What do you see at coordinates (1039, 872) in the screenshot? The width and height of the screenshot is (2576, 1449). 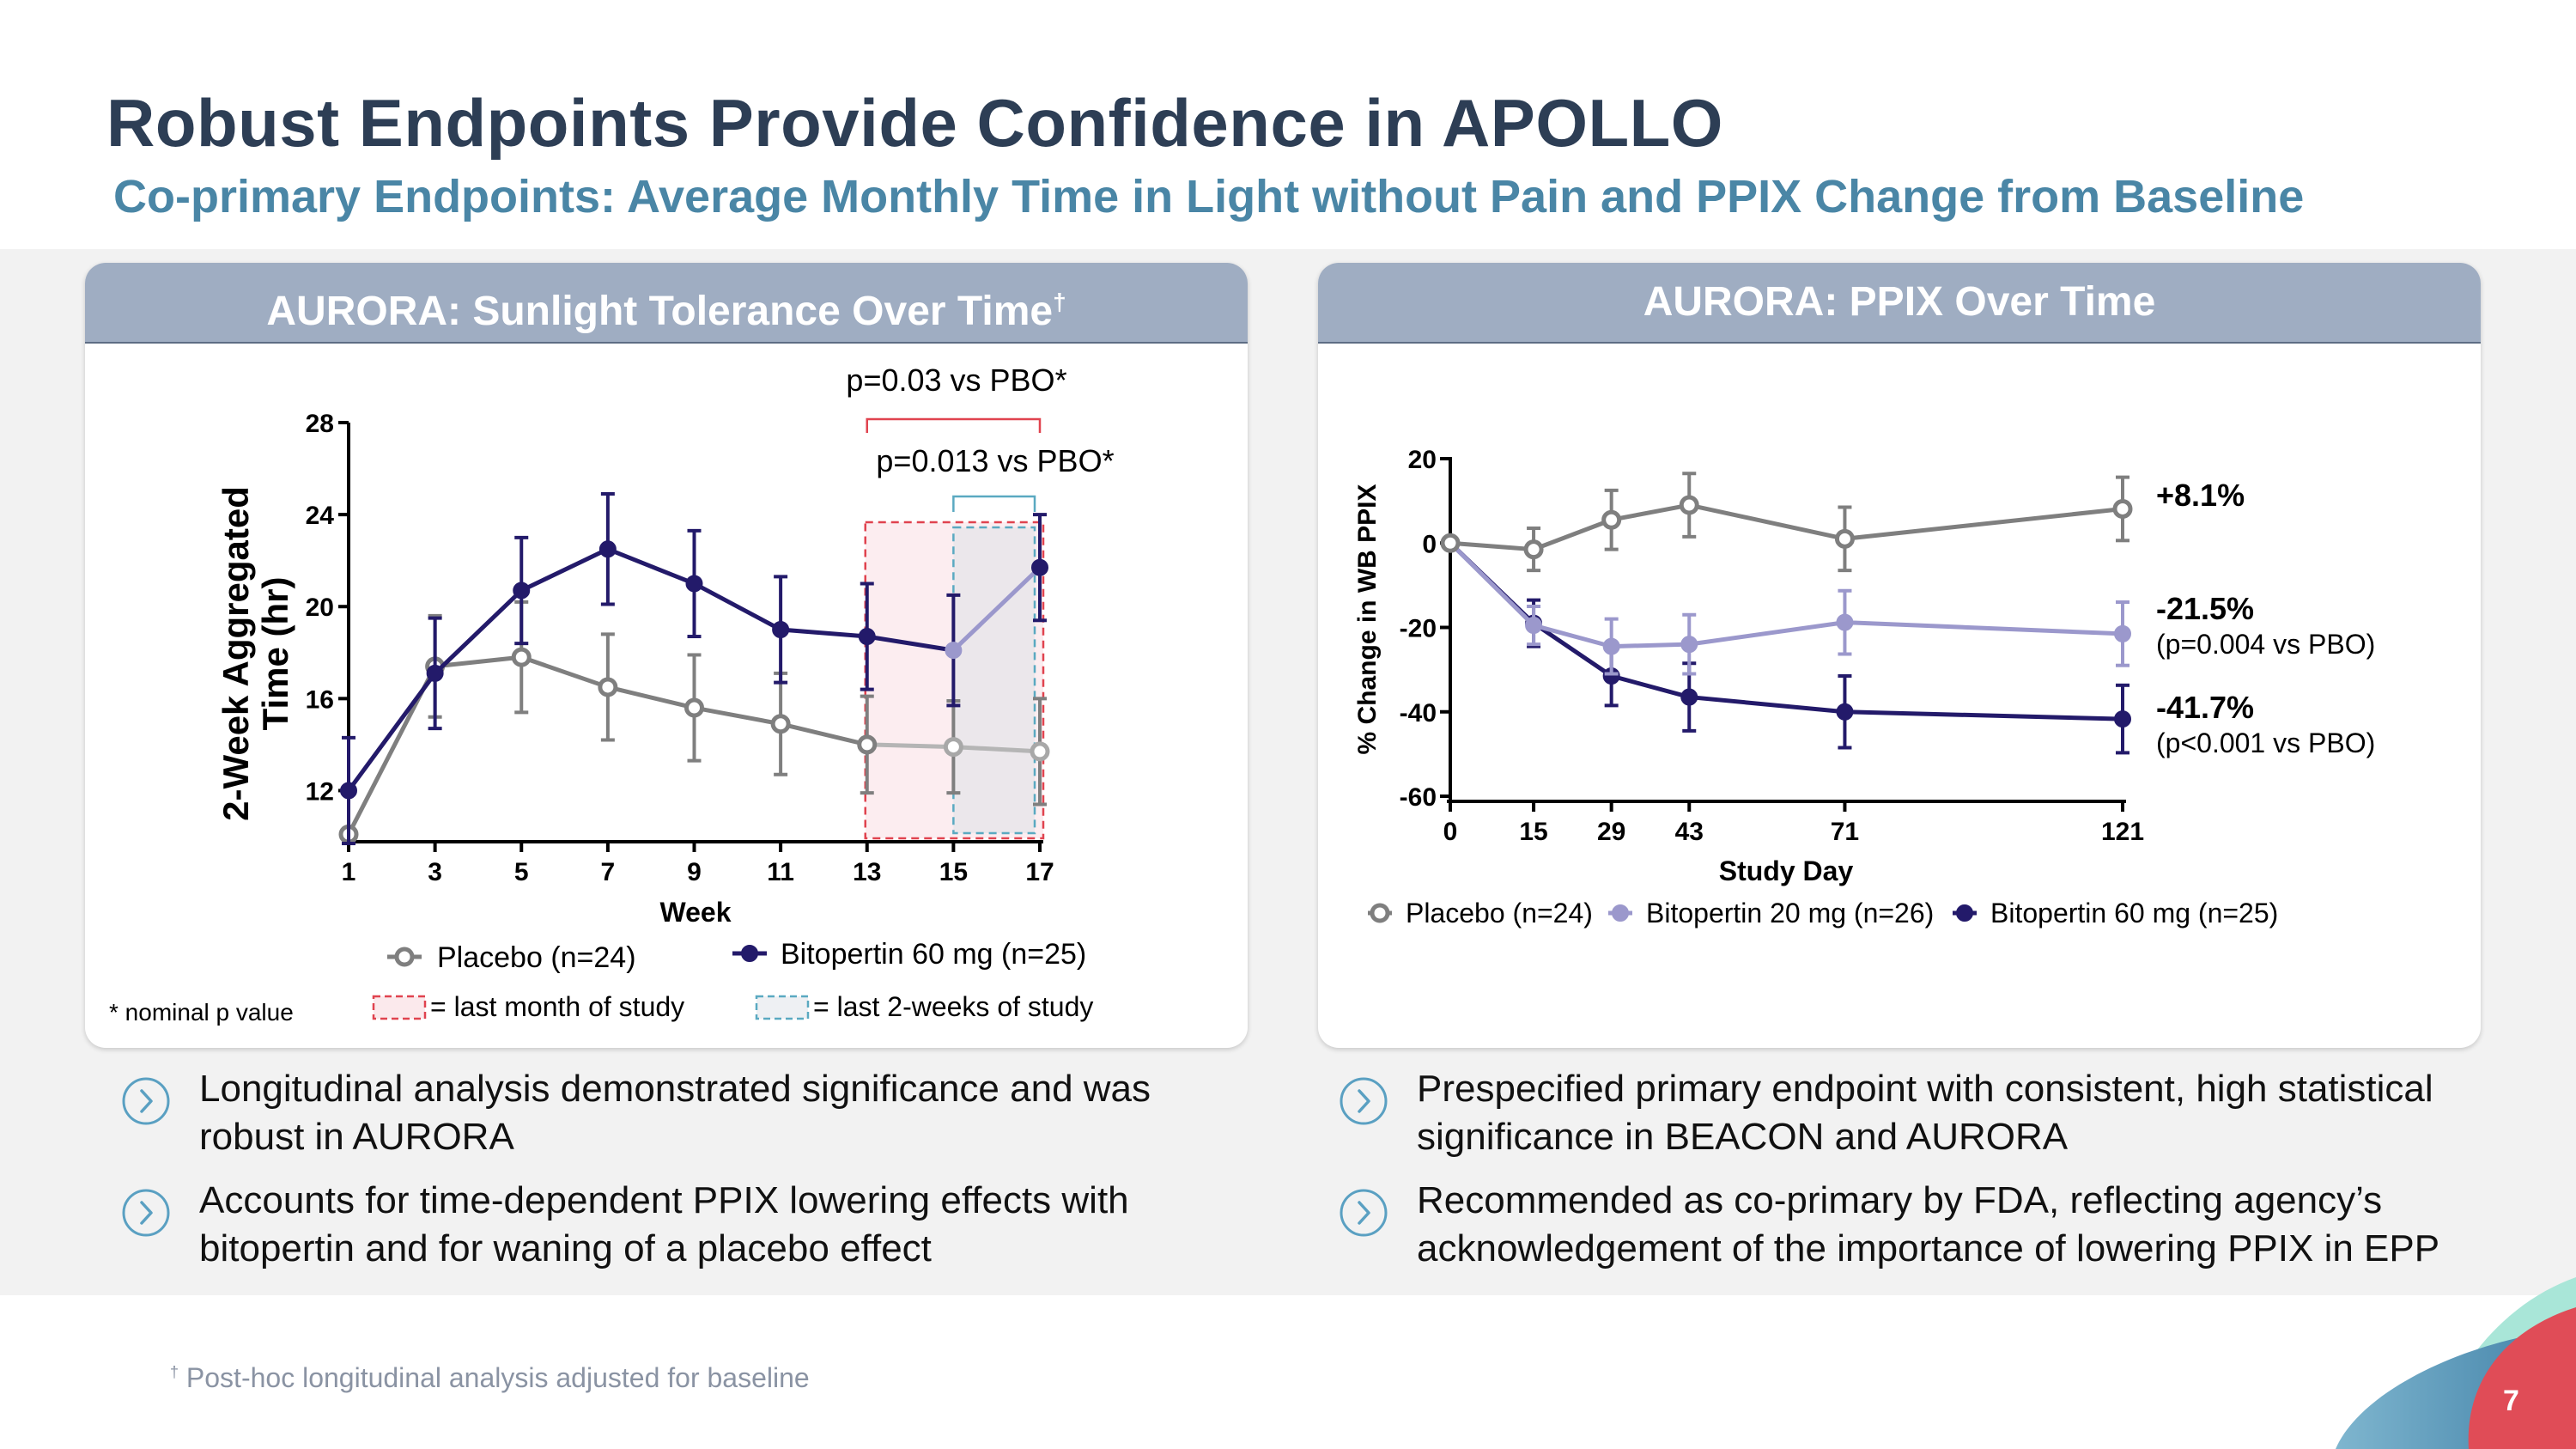 I see `x-tick-label: 17` at bounding box center [1039, 872].